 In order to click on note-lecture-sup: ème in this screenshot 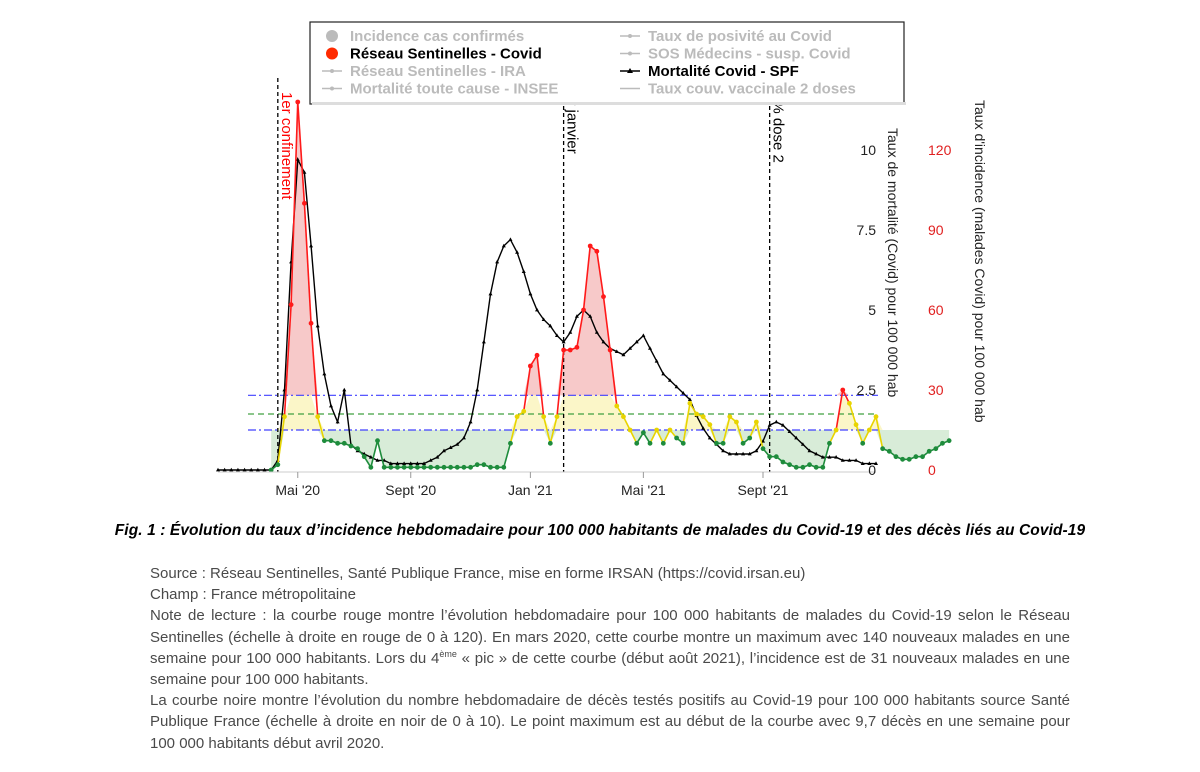, I will do `click(448, 653)`.